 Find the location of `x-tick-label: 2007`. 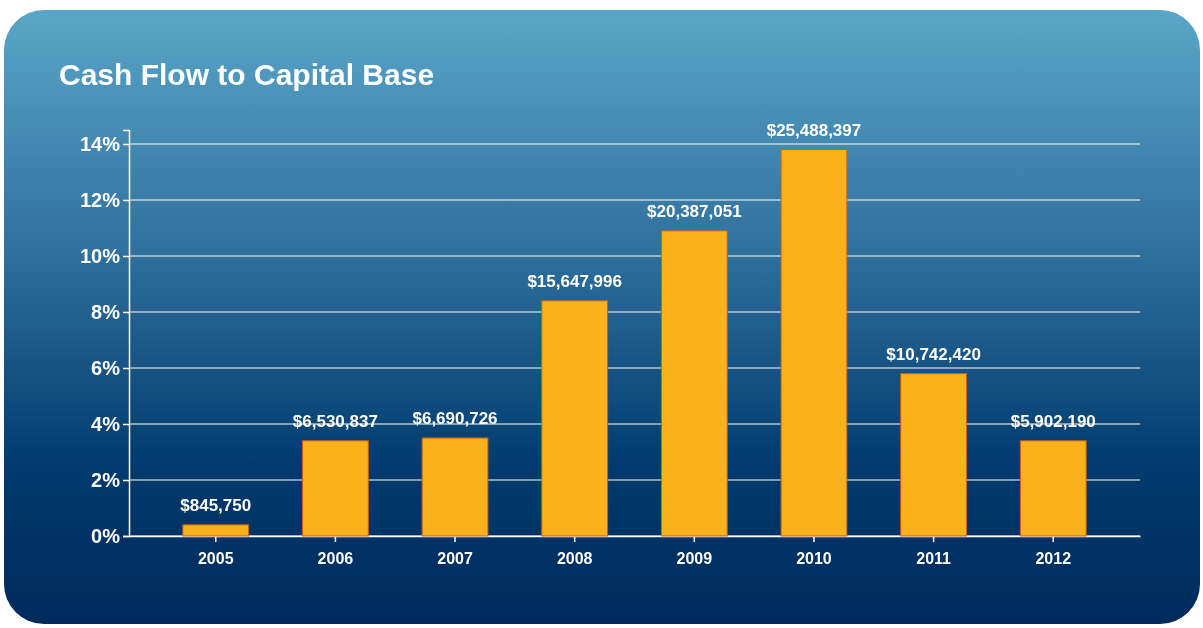

x-tick-label: 2007 is located at coordinates (455, 559).